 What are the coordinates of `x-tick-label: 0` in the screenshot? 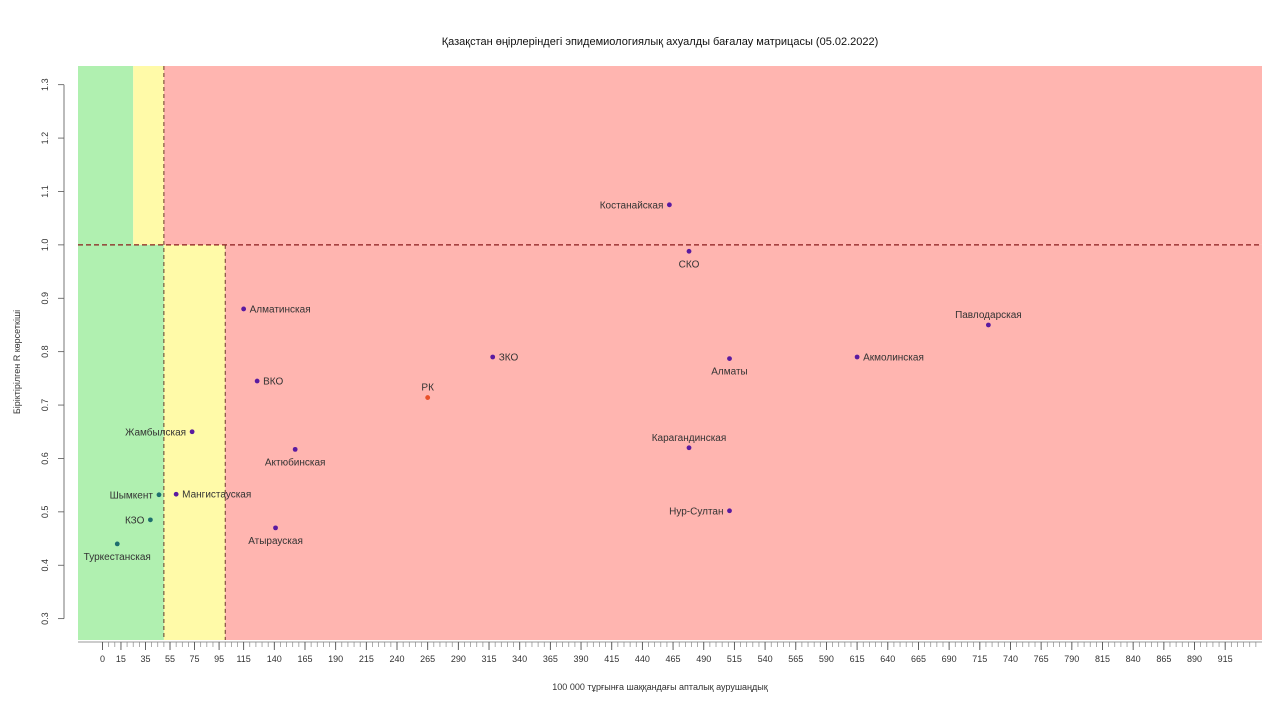 It's located at (102, 659).